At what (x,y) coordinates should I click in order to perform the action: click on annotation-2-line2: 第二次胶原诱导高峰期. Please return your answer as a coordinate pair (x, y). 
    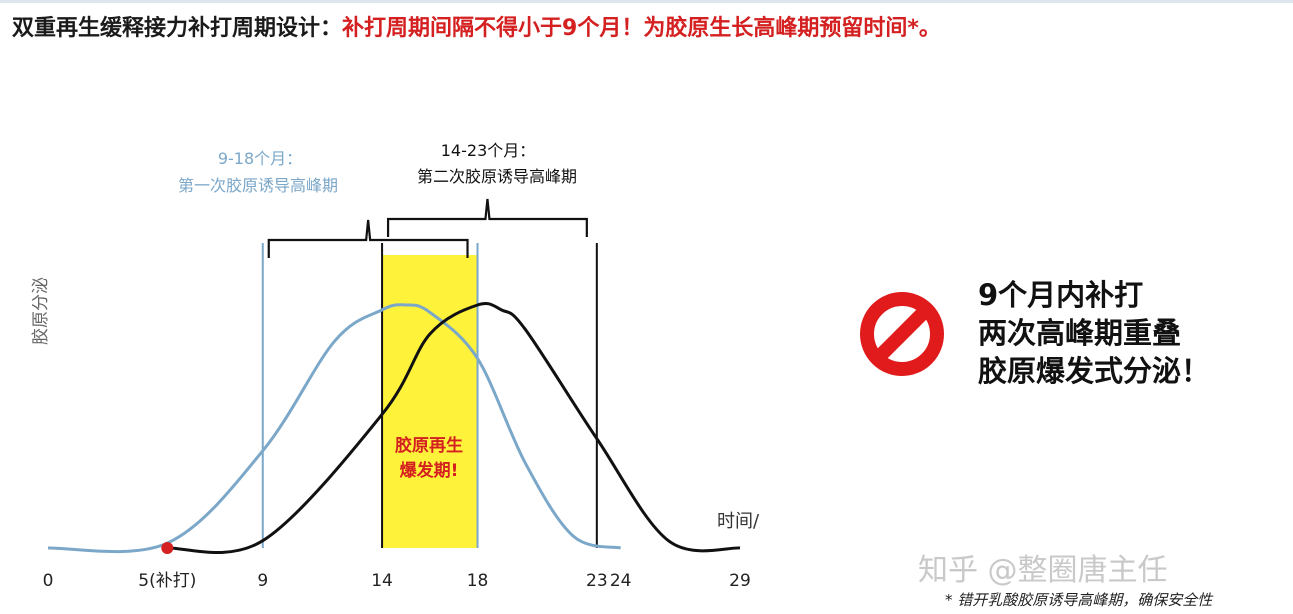
    Looking at the image, I should click on (497, 176).